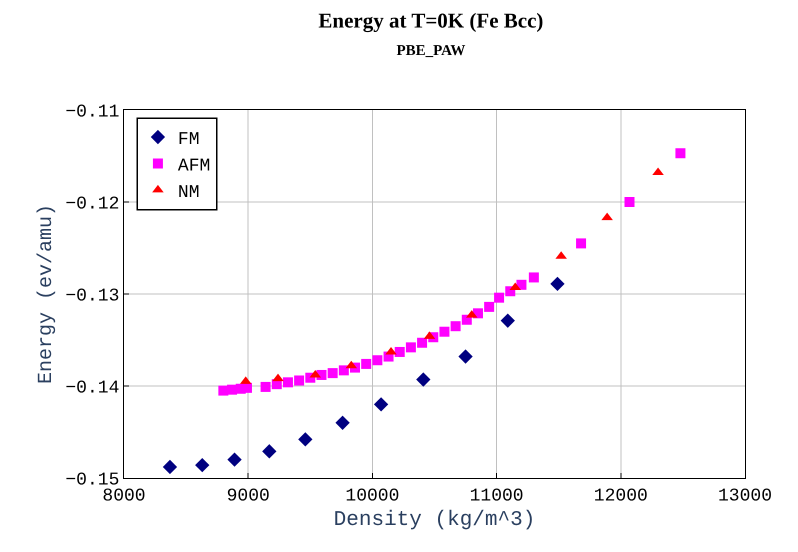 This screenshot has height=552, width=798. Describe the element at coordinates (92, 296) in the screenshot. I see `y-tick-label: −0.13` at that location.